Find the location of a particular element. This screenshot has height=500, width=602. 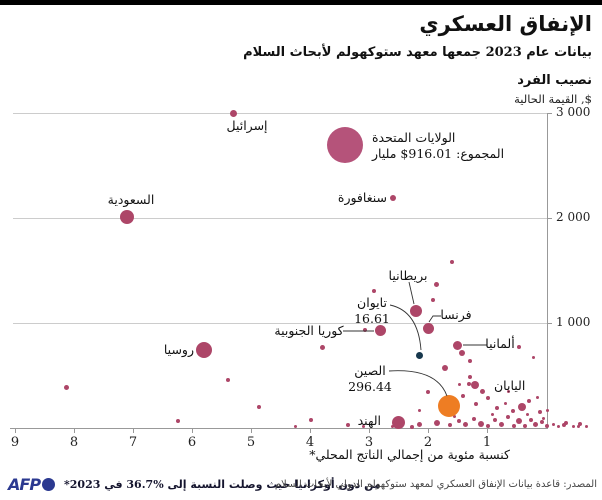

country-label-saudi: السعودية is located at coordinates (131, 200).